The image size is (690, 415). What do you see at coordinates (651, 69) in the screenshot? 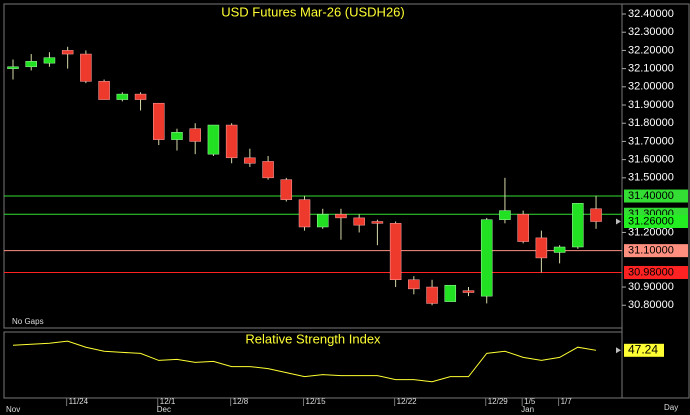
I see `y-tick-label: 32.10000` at bounding box center [651, 69].